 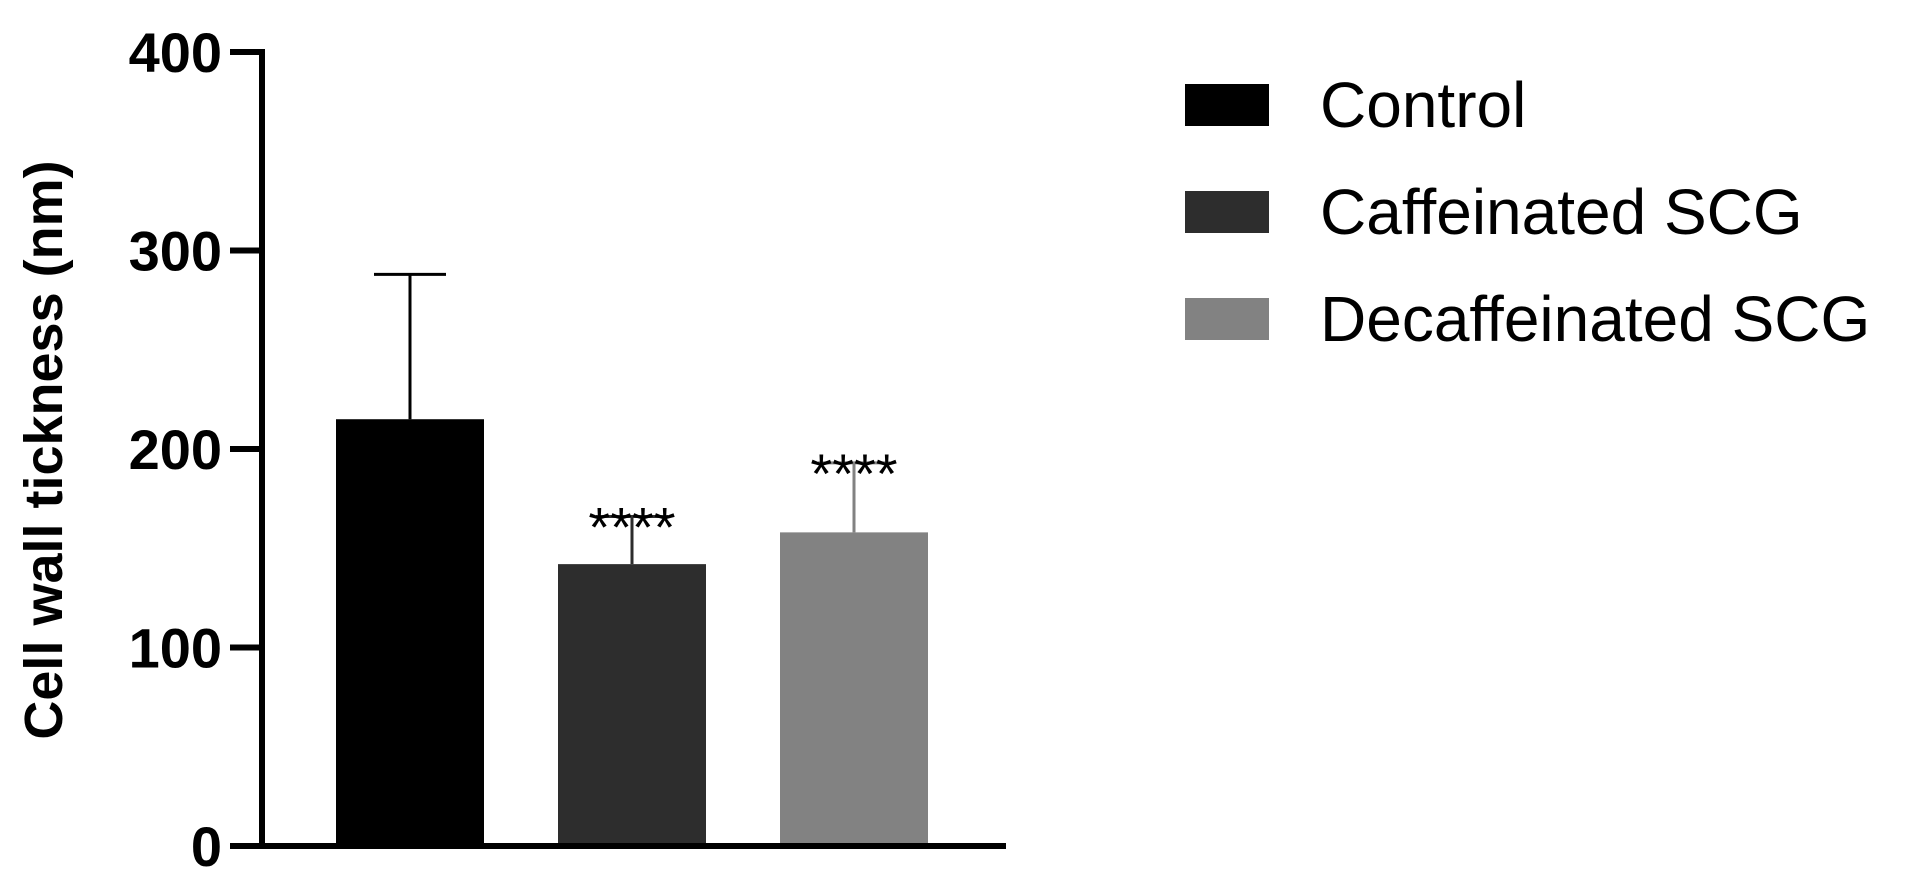 I want to click on y-tick-label: 300, so click(x=175, y=251).